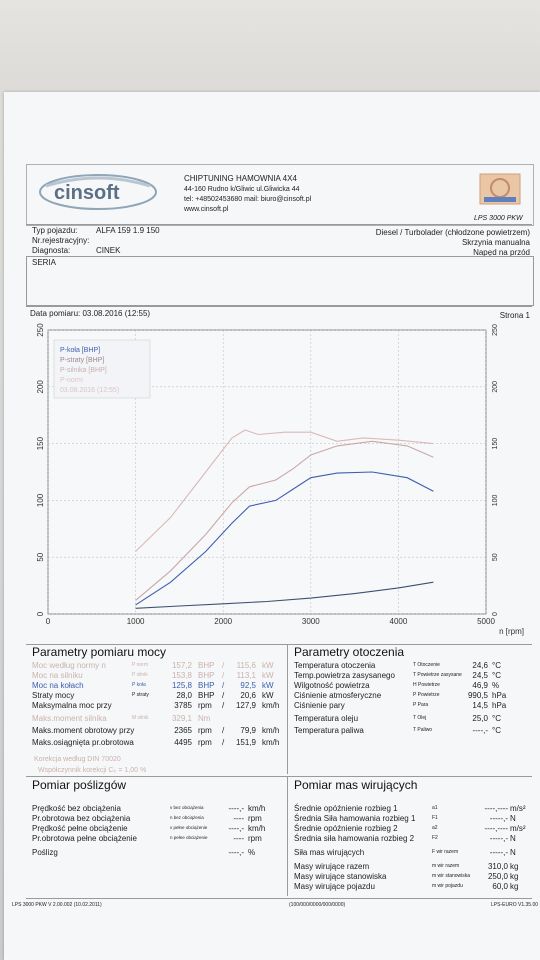 Image resolution: width=540 pixels, height=960 pixels. What do you see at coordinates (495, 444) in the screenshot?
I see `y-tick-label-right: 150` at bounding box center [495, 444].